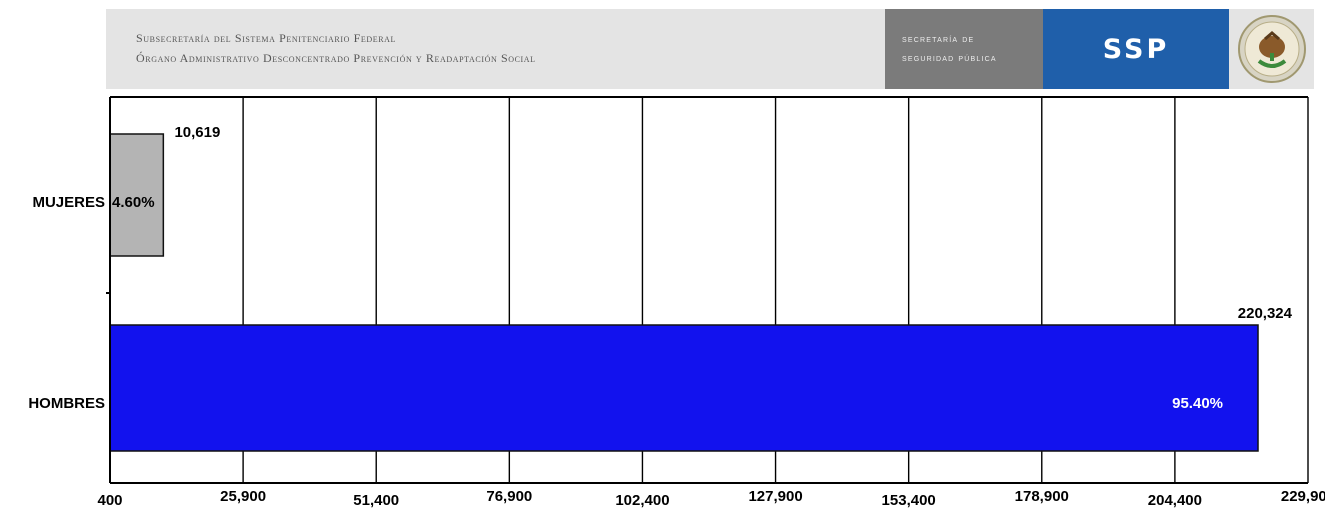  Describe the element at coordinates (243, 496) in the screenshot. I see `x-tick-label: 25,900` at that location.